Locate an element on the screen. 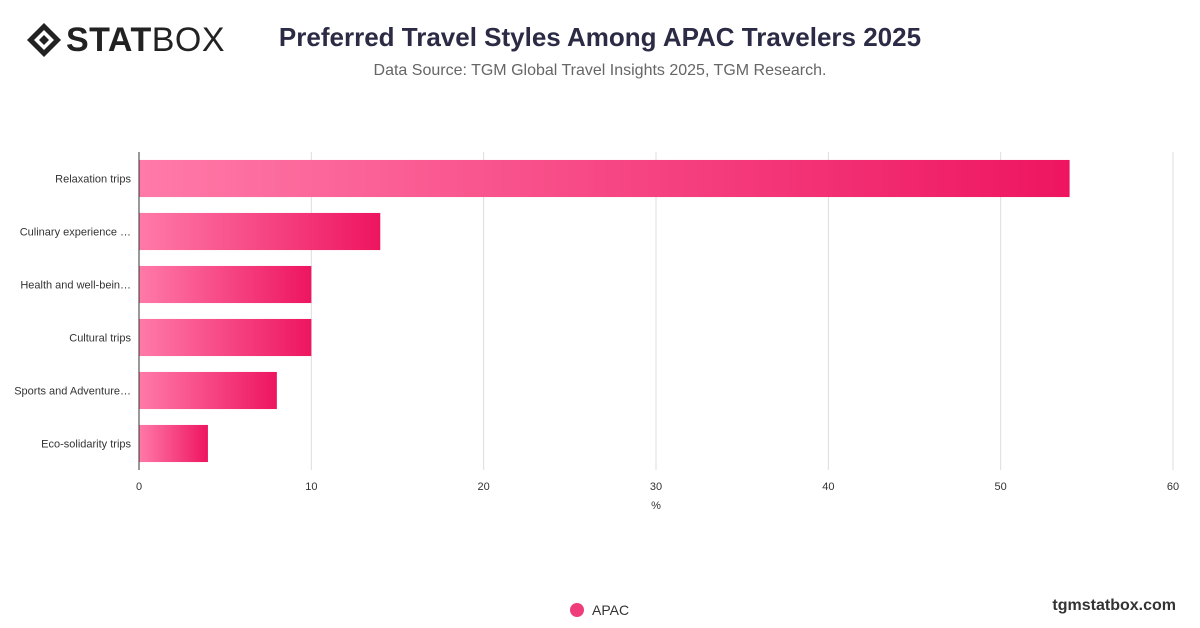 Image resolution: width=1200 pixels, height=628 pixels. x-tick-label: 50 is located at coordinates (1001, 487).